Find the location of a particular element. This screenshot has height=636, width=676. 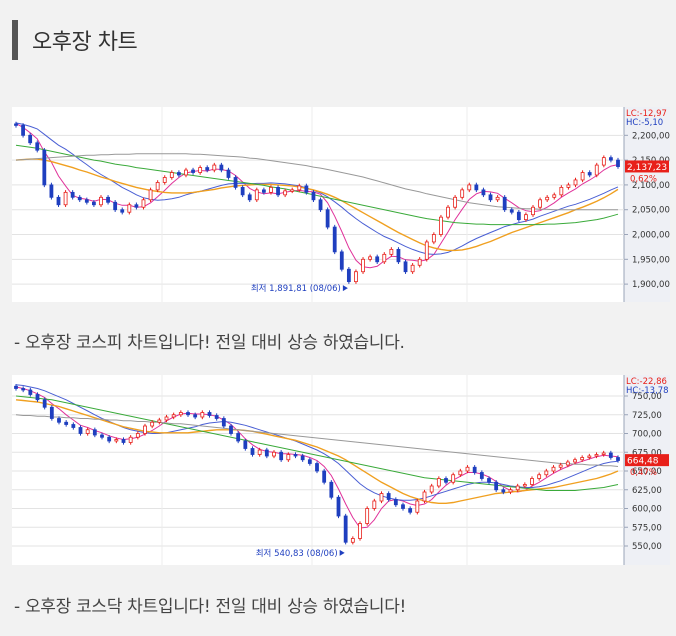

kospi-lc-label: LC:-12,97 is located at coordinates (646, 114).